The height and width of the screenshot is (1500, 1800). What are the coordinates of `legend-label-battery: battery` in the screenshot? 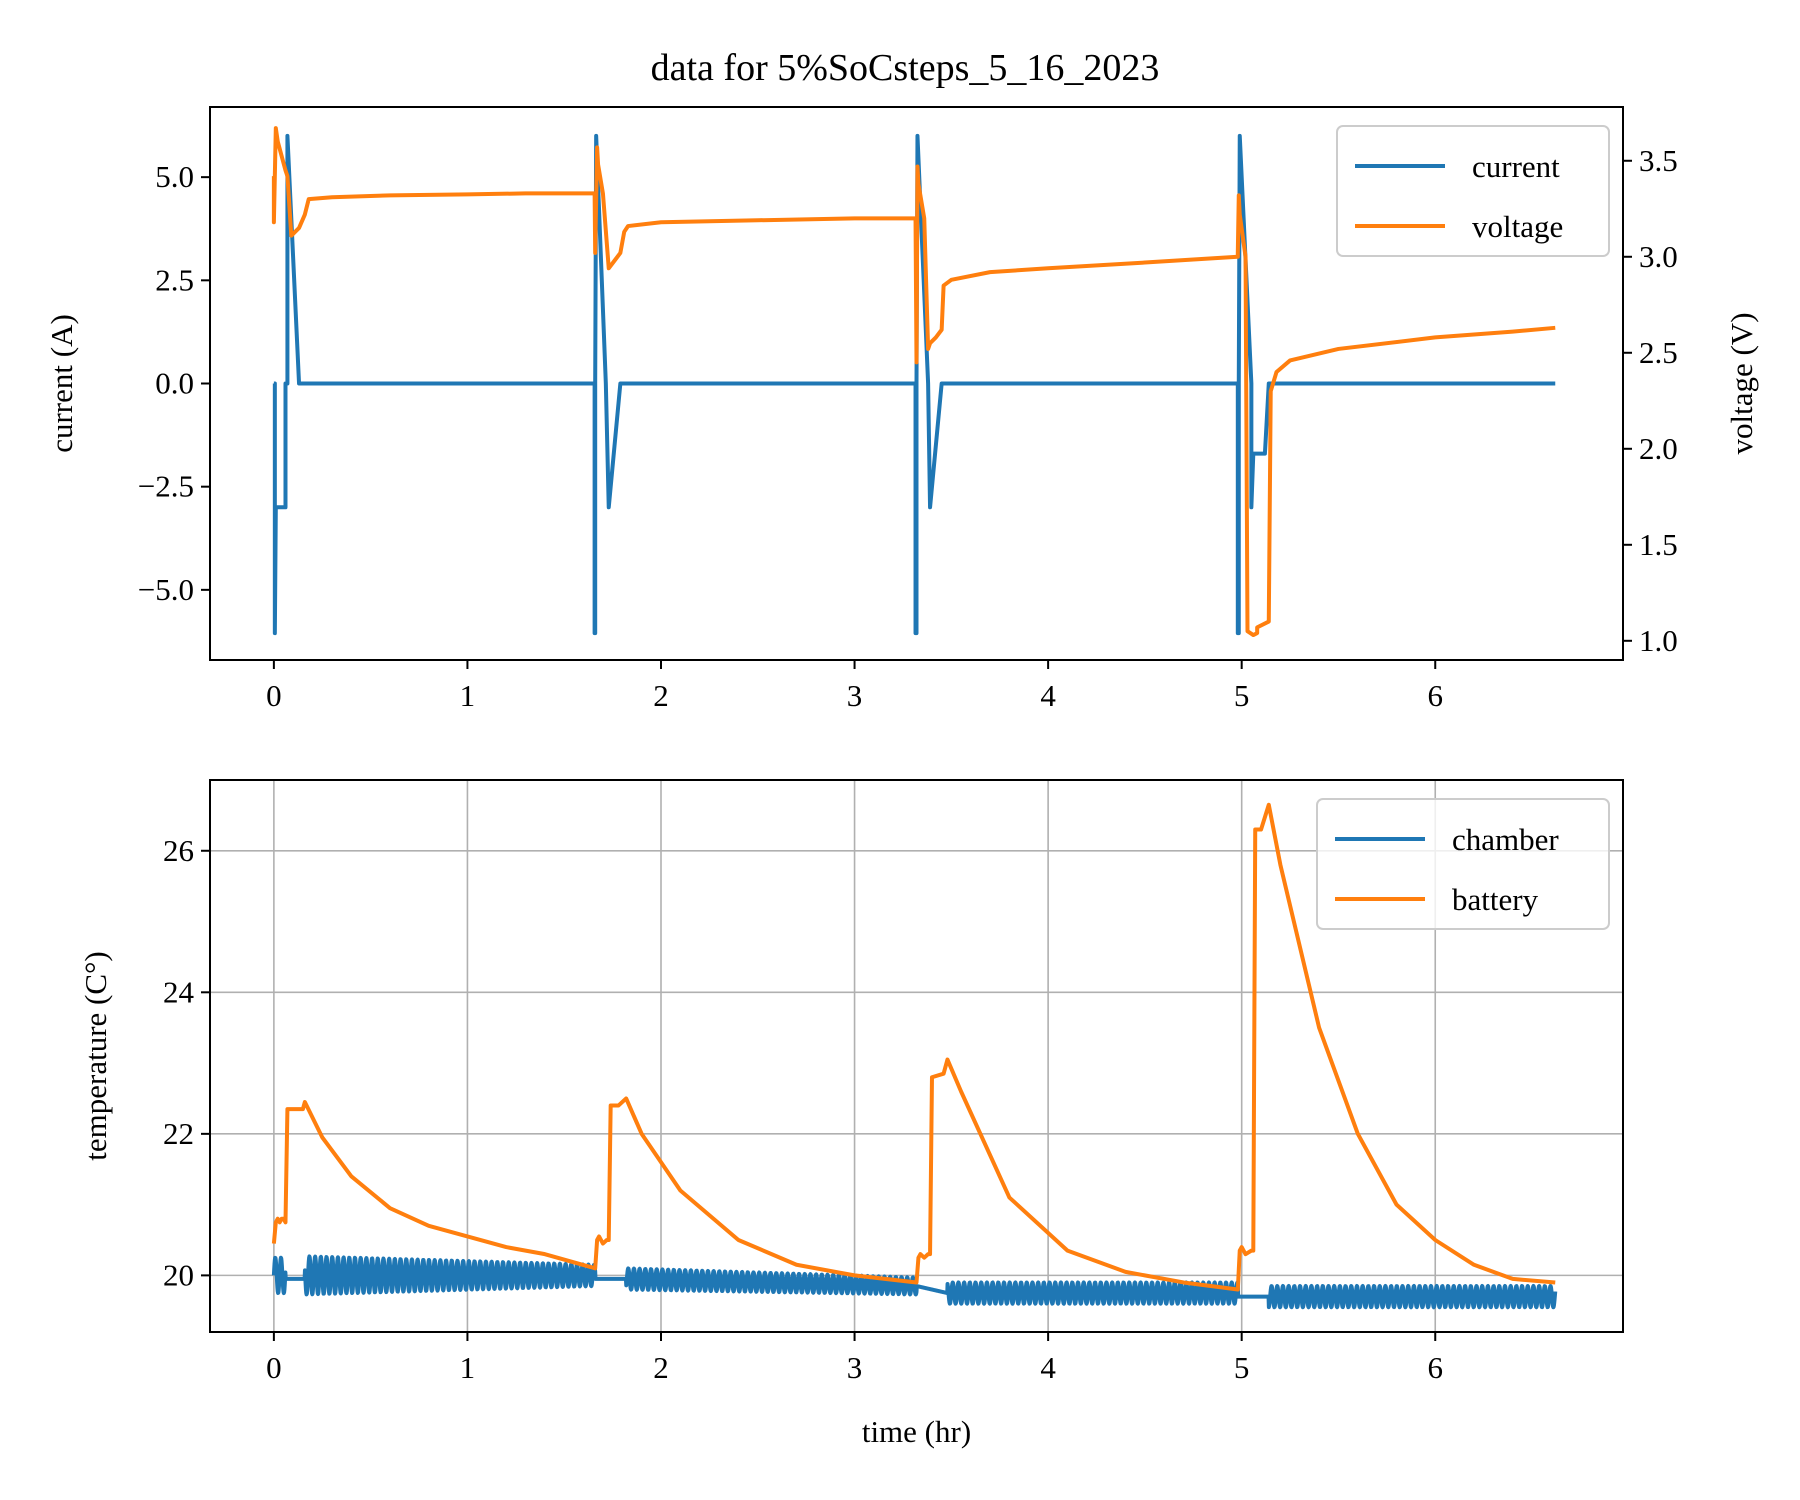 It's located at (1495, 899).